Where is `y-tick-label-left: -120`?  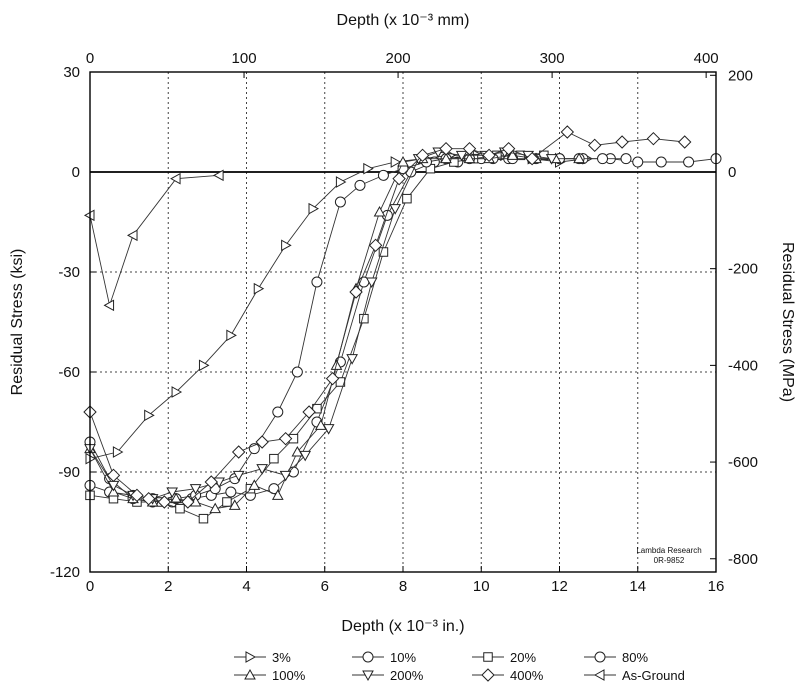 y-tick-label-left: -120 is located at coordinates (65, 572).